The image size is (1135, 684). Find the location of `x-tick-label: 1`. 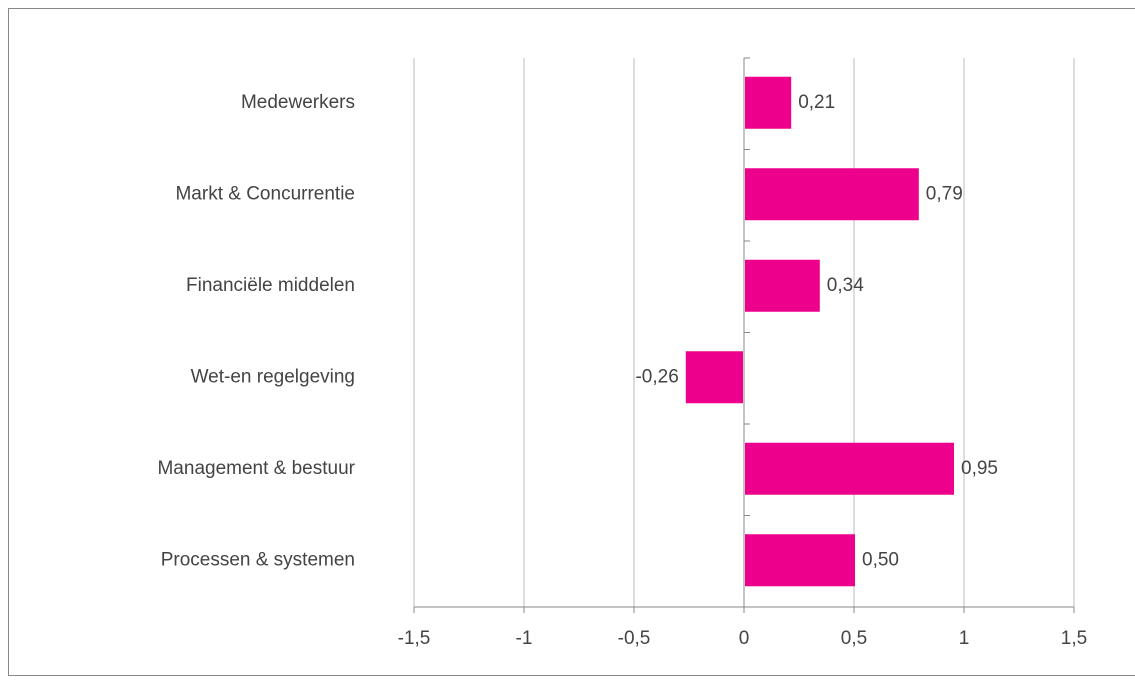

x-tick-label: 1 is located at coordinates (964, 638).